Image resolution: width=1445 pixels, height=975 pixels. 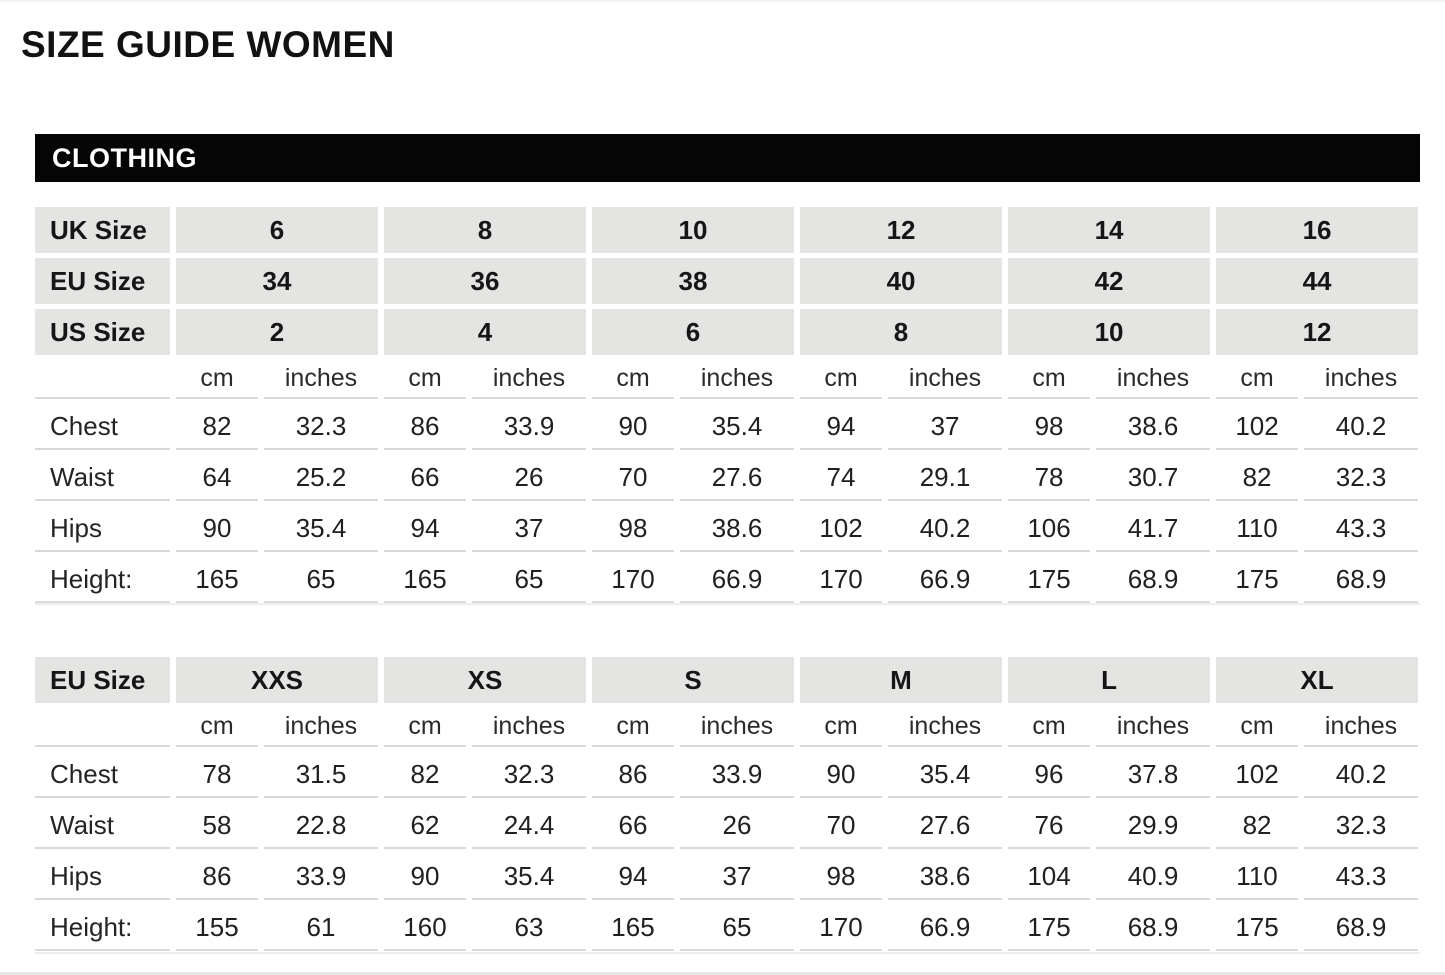 I want to click on inches-value-cell: 22.8, so click(x=321, y=826).